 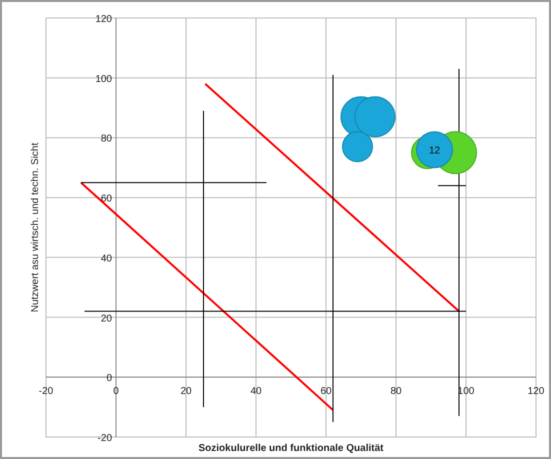 I want to click on x-tick-label: 80, so click(x=396, y=392).